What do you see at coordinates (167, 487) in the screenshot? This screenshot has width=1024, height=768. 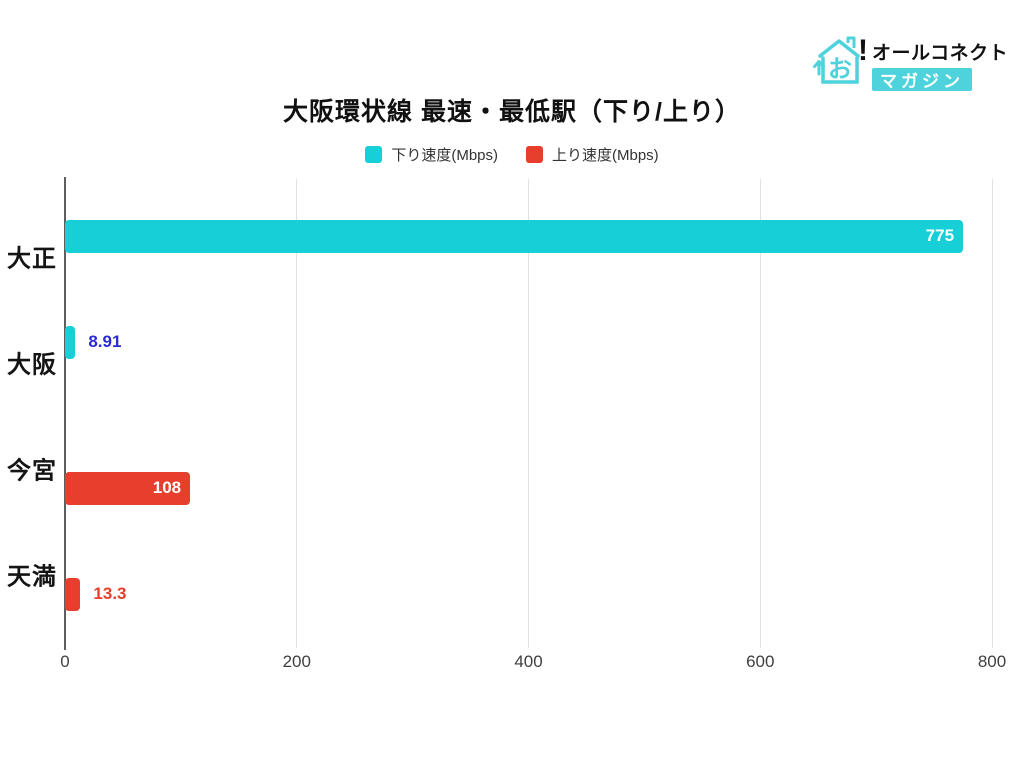 I see `bar-value-label: 108` at bounding box center [167, 487].